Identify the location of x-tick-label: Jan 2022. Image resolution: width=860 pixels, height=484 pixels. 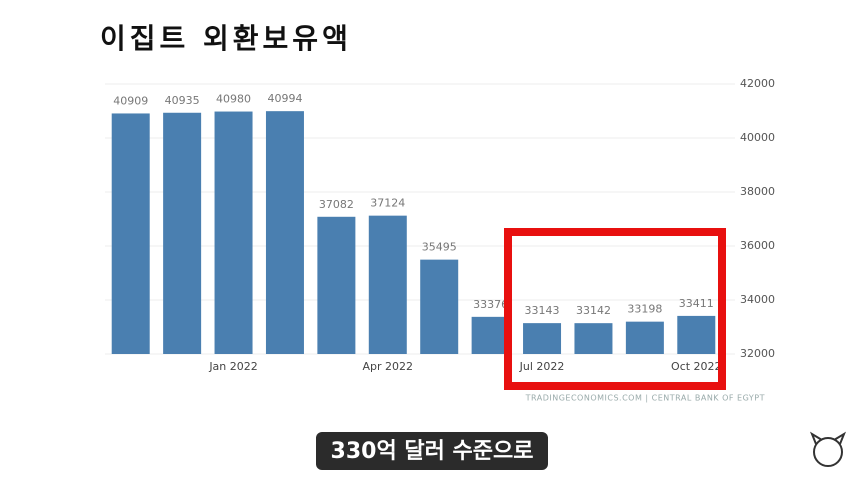
(232, 366).